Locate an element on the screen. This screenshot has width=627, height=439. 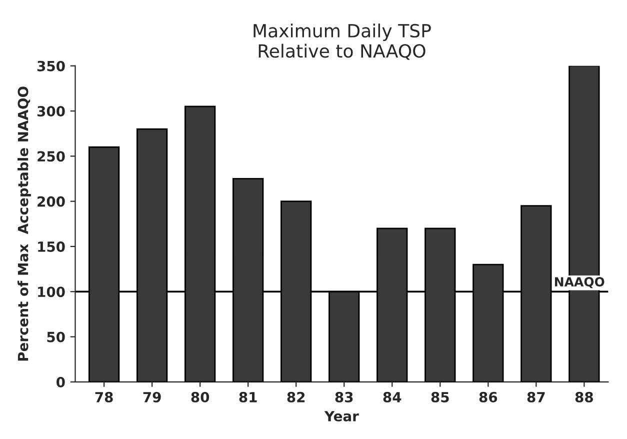
chart-title: Maximum Daily TSP Relative to NAAQO is located at coordinates (342, 42).